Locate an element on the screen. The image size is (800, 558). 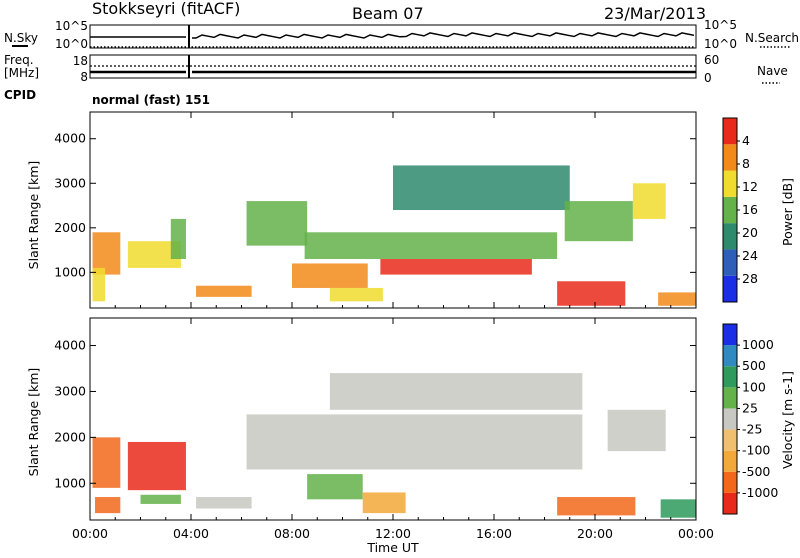
nsky-top-label: 10^5 is located at coordinates (71, 26).